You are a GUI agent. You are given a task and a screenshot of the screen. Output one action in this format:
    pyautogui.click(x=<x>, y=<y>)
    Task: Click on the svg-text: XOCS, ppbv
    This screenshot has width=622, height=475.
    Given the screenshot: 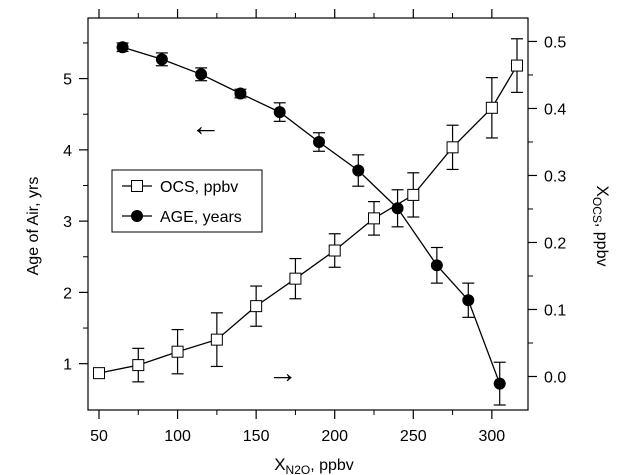 What is the action you would take?
    pyautogui.click(x=601, y=226)
    